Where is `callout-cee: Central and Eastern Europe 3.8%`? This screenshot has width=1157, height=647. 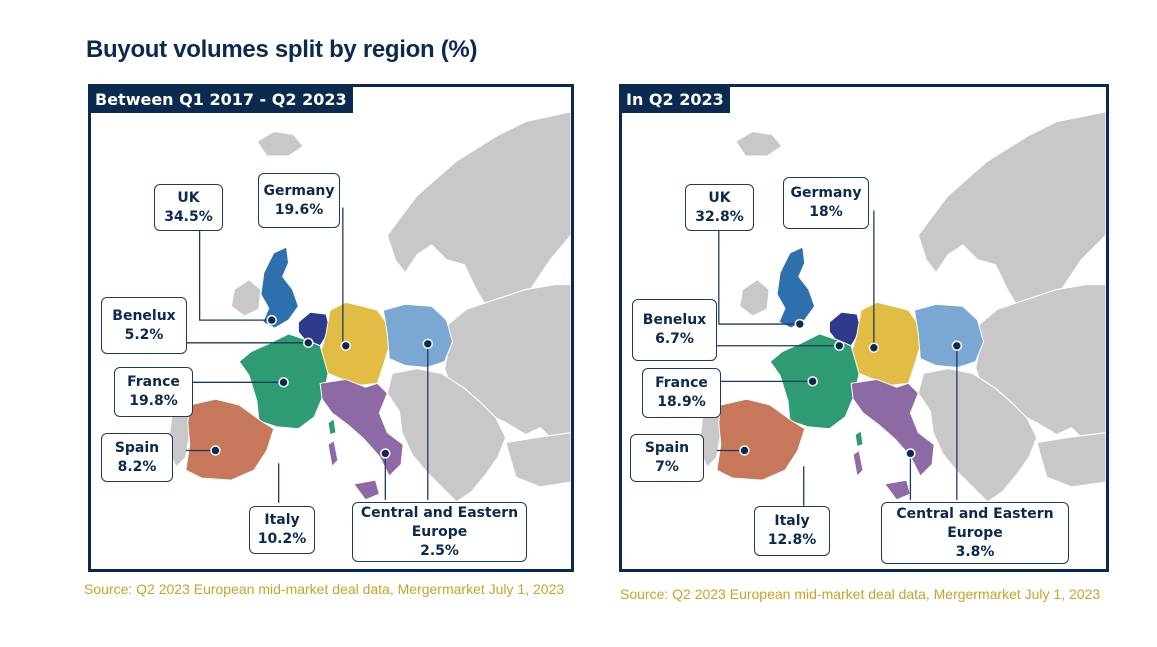 callout-cee: Central and Eastern Europe 3.8% is located at coordinates (975, 533).